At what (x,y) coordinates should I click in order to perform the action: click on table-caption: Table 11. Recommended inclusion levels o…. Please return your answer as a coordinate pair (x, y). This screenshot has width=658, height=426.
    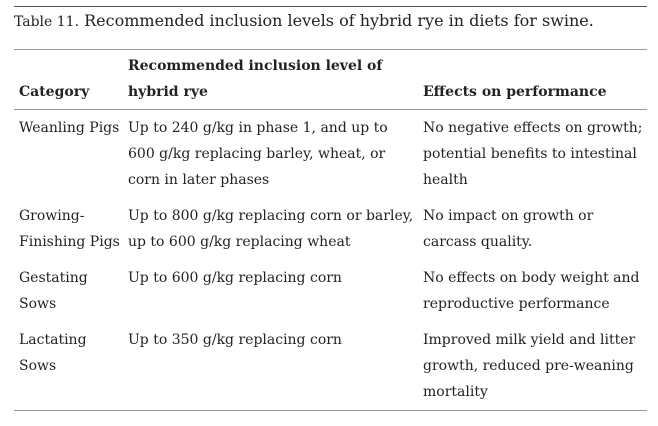
    Looking at the image, I should click on (330, 30).